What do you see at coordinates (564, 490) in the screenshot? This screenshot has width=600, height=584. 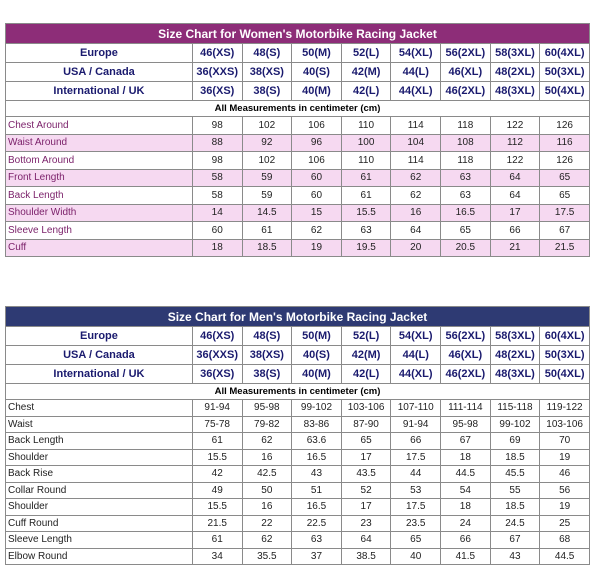 I see `men-measurement-cell: 56` at bounding box center [564, 490].